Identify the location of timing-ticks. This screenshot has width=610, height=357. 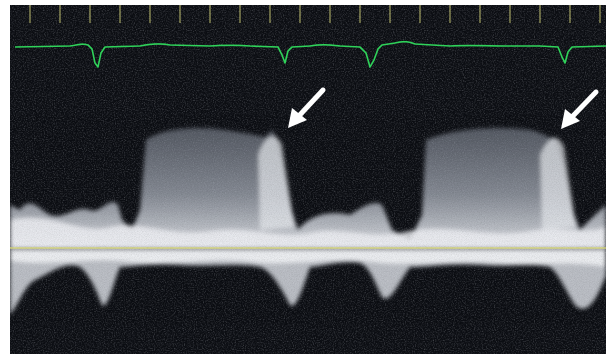
(315, 14).